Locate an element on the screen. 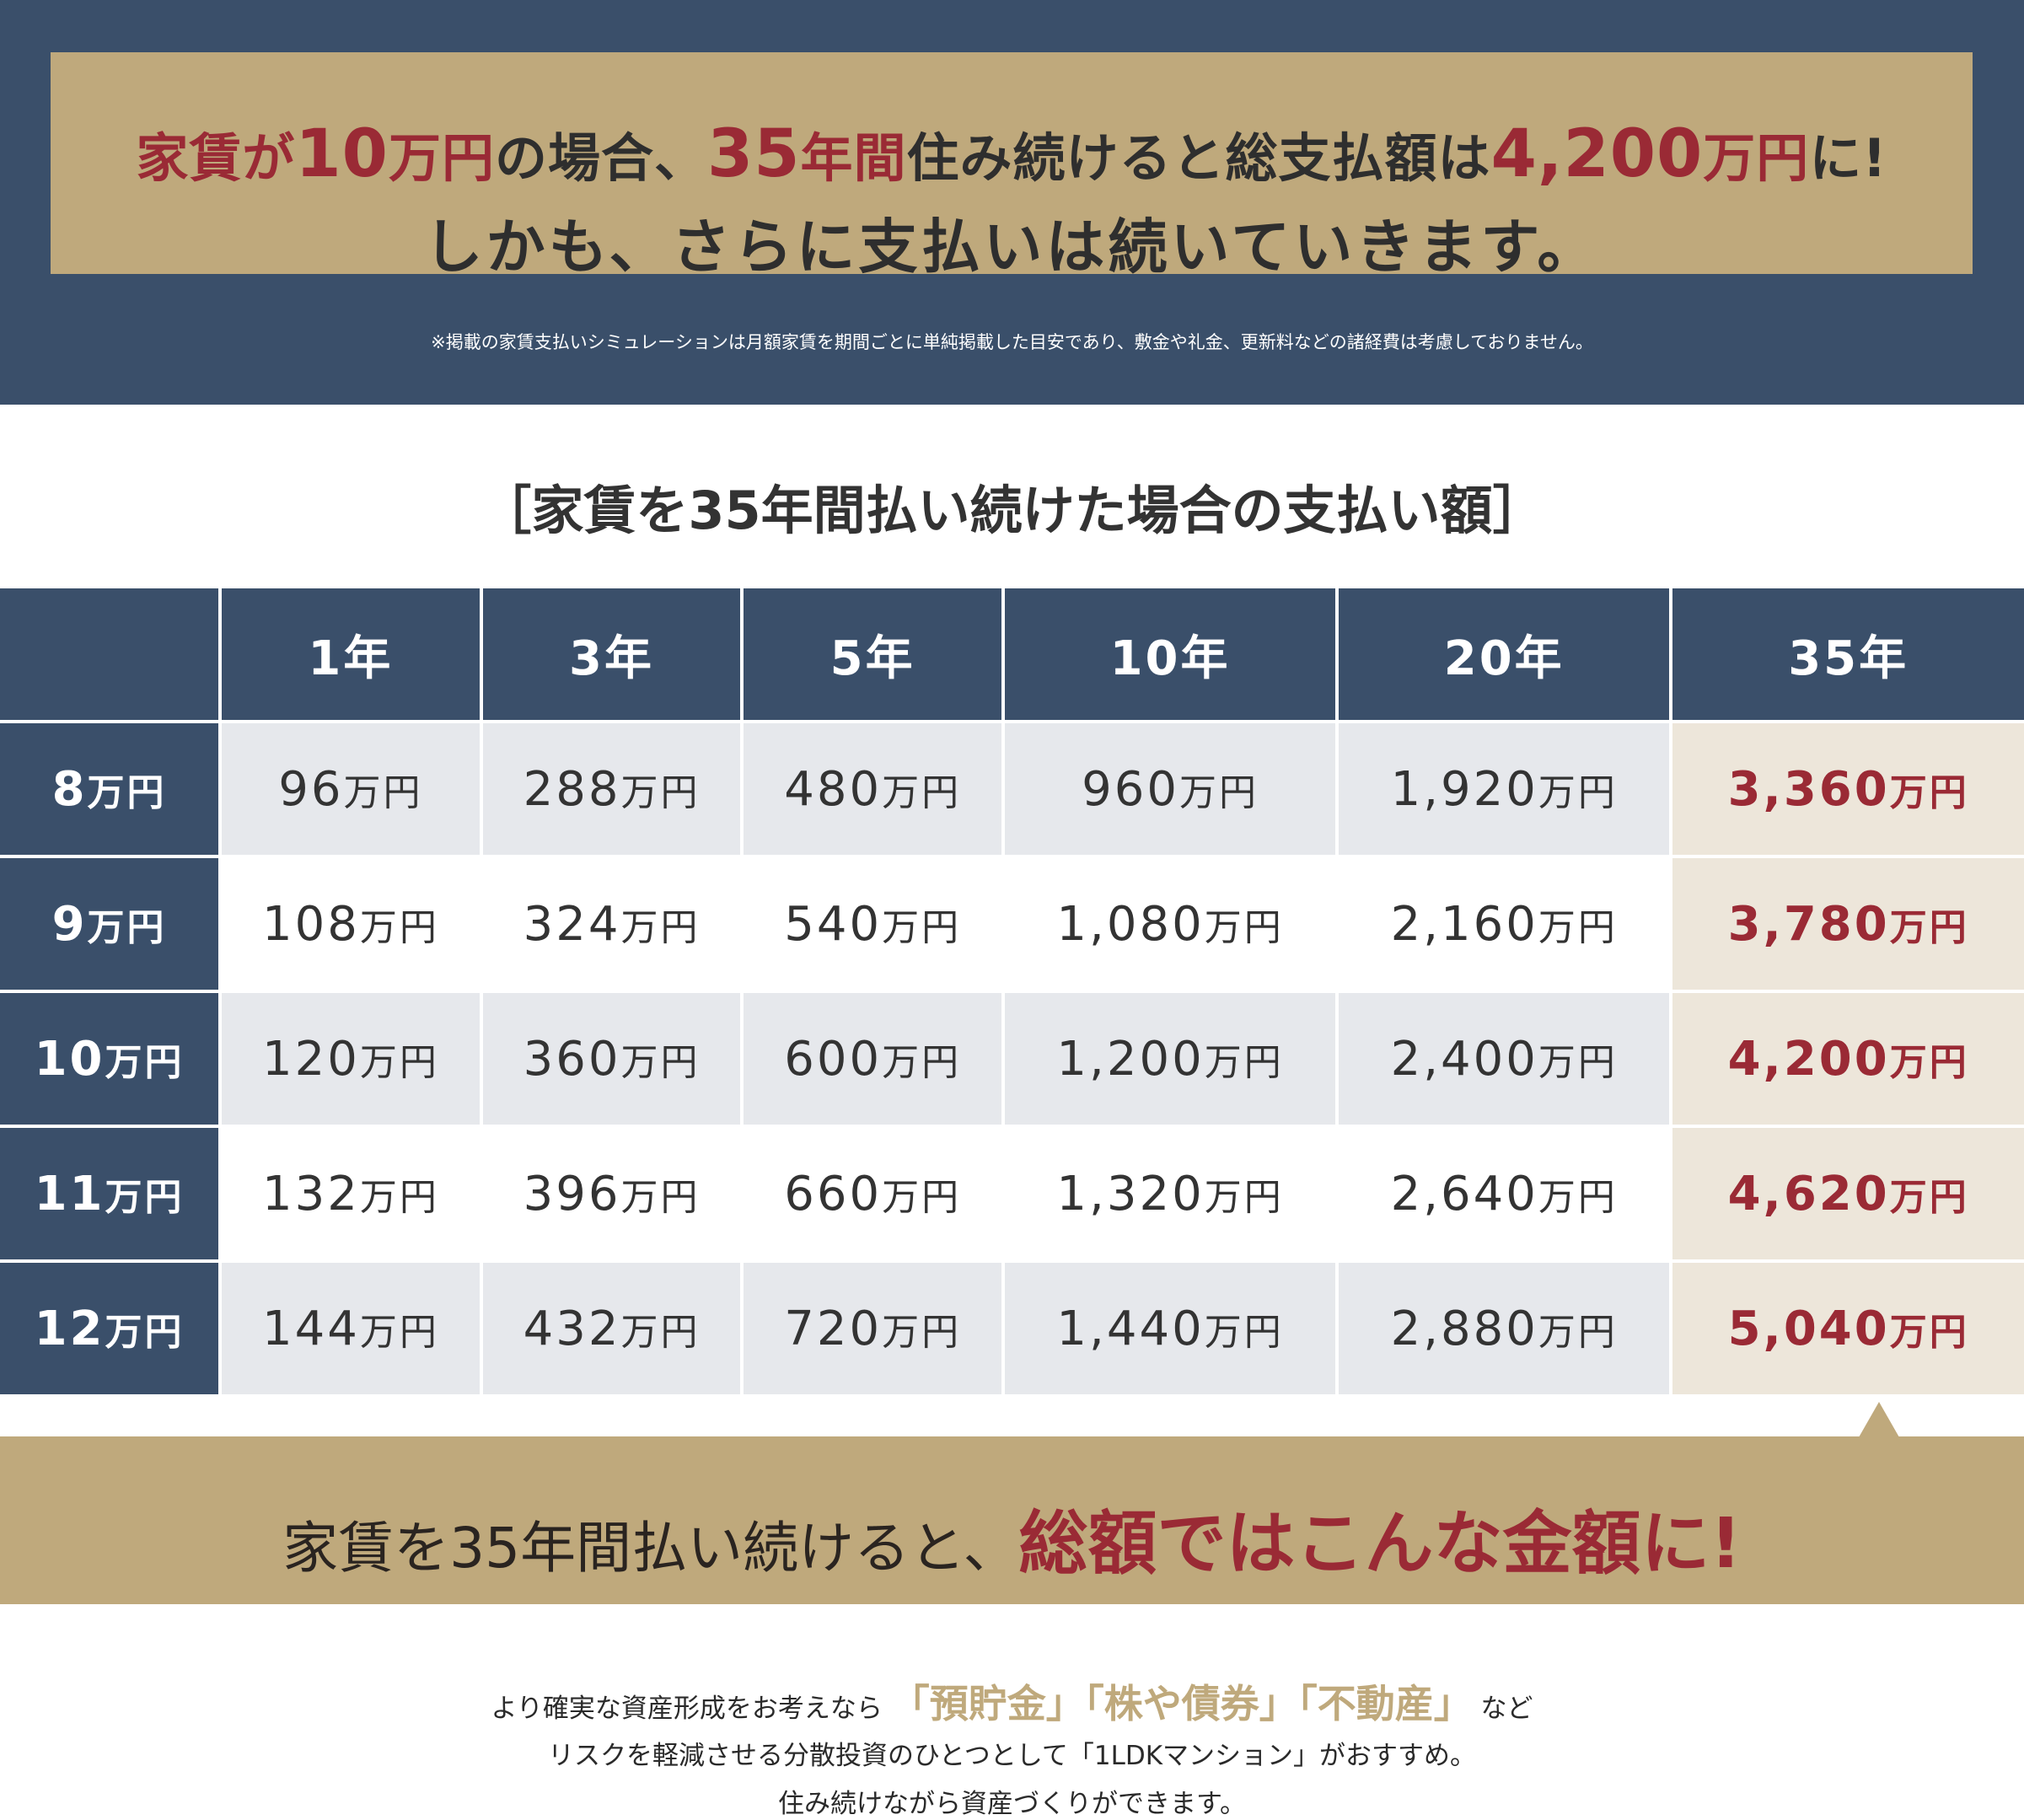 The width and height of the screenshot is (2024, 1820). amount: 360 is located at coordinates (572, 1059).